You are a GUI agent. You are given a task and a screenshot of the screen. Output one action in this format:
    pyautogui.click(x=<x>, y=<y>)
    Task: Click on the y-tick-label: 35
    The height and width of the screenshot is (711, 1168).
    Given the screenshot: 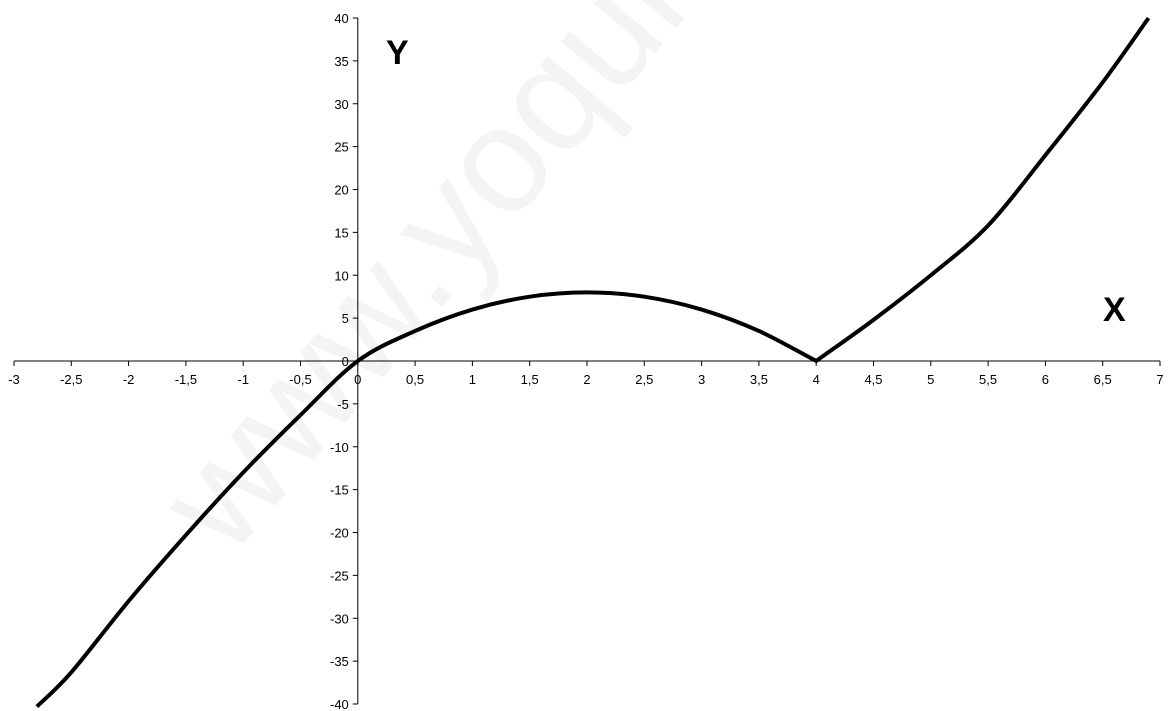 What is the action you would take?
    pyautogui.click(x=341, y=61)
    